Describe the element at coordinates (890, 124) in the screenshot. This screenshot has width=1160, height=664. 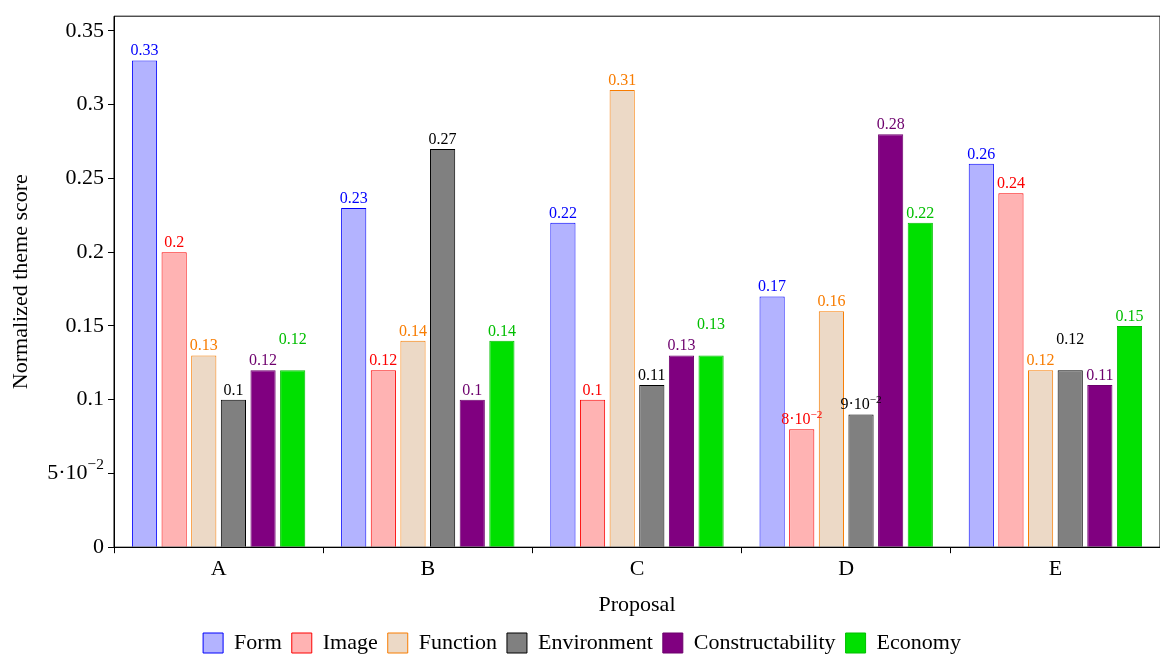
I see `data-label: 0.28` at that location.